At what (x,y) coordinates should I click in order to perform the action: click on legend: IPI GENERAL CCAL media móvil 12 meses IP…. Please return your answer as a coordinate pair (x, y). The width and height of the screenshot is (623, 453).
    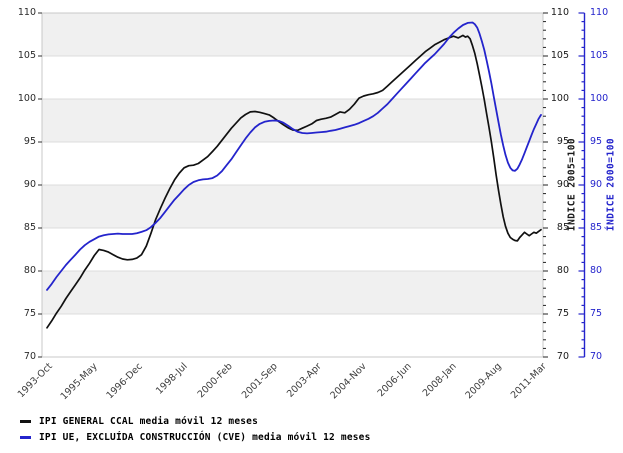
    Looking at the image, I should click on (195, 429).